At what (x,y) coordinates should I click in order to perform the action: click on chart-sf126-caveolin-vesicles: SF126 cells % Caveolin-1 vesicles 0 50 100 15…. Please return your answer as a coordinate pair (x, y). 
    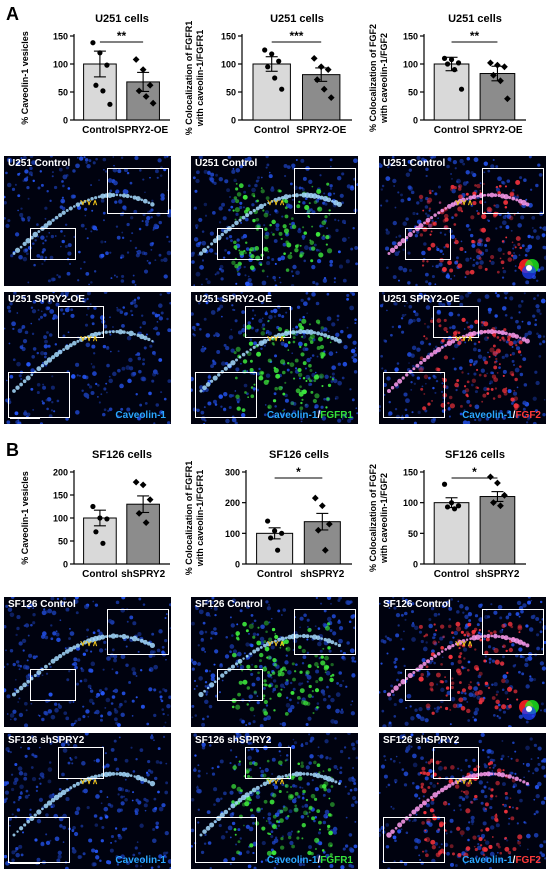
    Looking at the image, I should click on (95, 514).